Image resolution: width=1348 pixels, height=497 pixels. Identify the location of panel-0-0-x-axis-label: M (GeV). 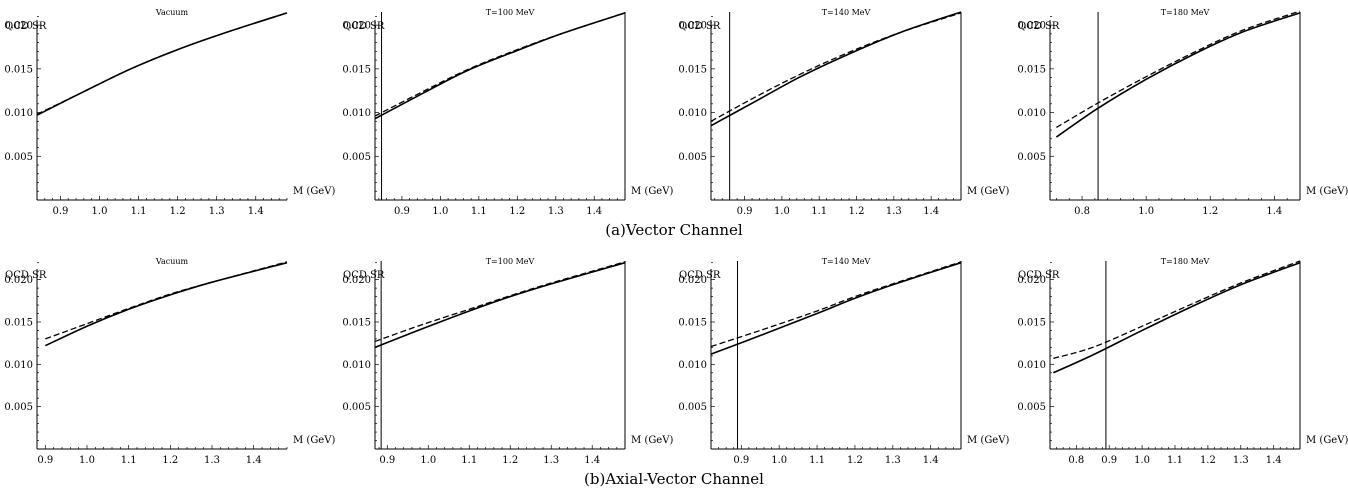
(314, 191).